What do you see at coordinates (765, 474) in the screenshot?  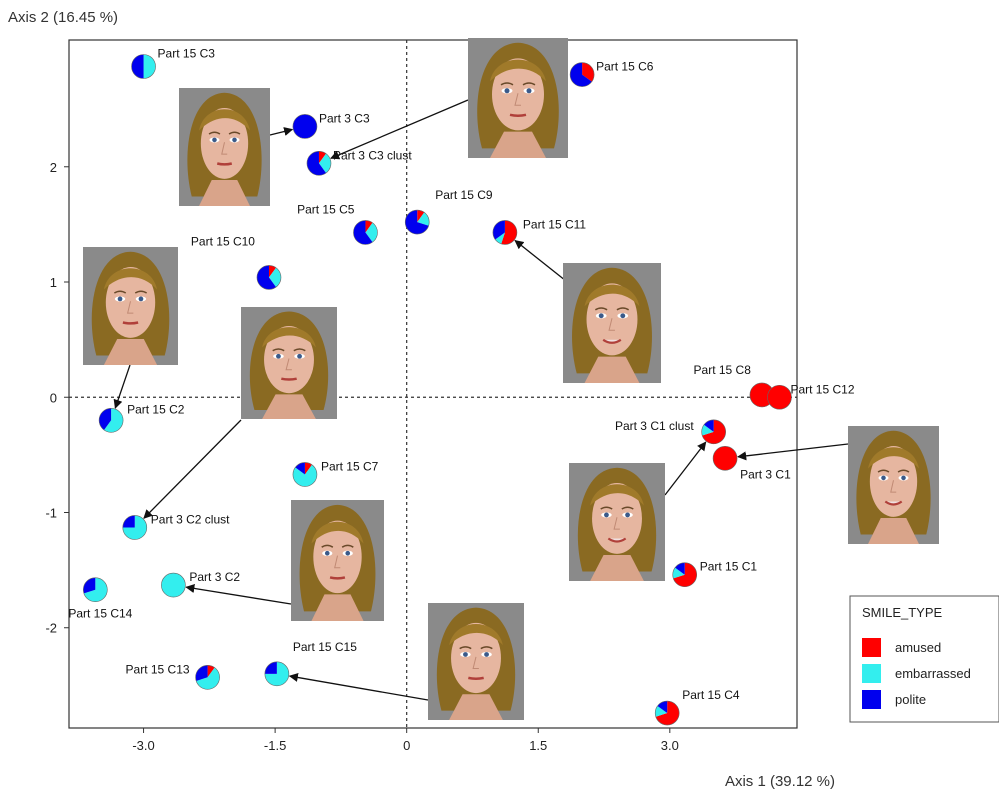 I see `point-label: Part 3 C1` at bounding box center [765, 474].